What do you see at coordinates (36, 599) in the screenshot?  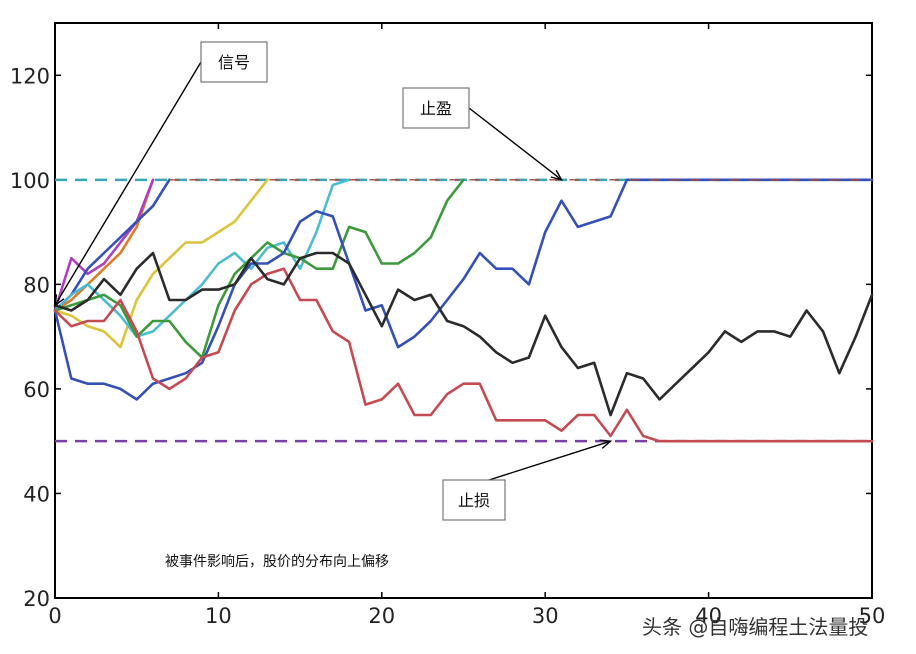 I see `ytick-label: 20` at bounding box center [36, 599].